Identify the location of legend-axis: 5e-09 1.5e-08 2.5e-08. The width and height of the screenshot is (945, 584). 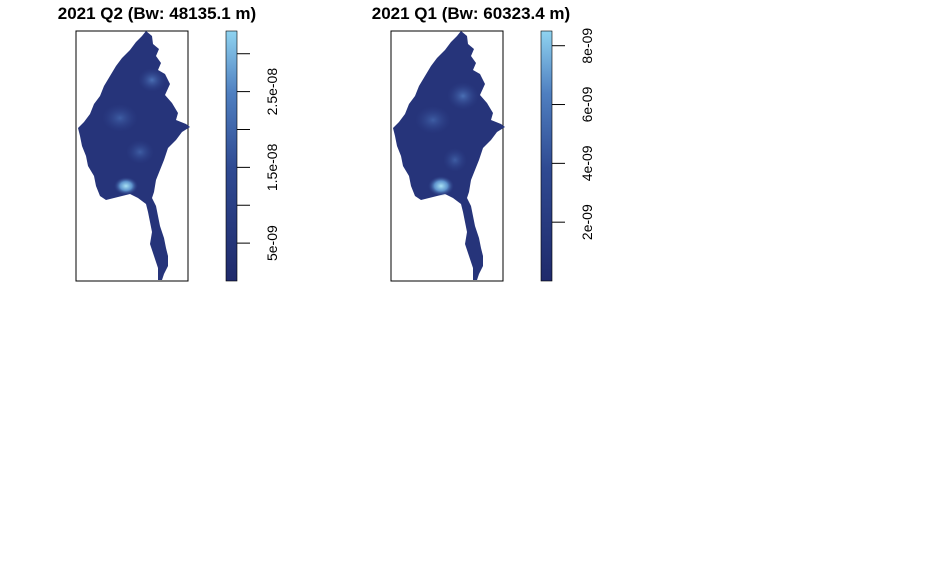
(258, 157).